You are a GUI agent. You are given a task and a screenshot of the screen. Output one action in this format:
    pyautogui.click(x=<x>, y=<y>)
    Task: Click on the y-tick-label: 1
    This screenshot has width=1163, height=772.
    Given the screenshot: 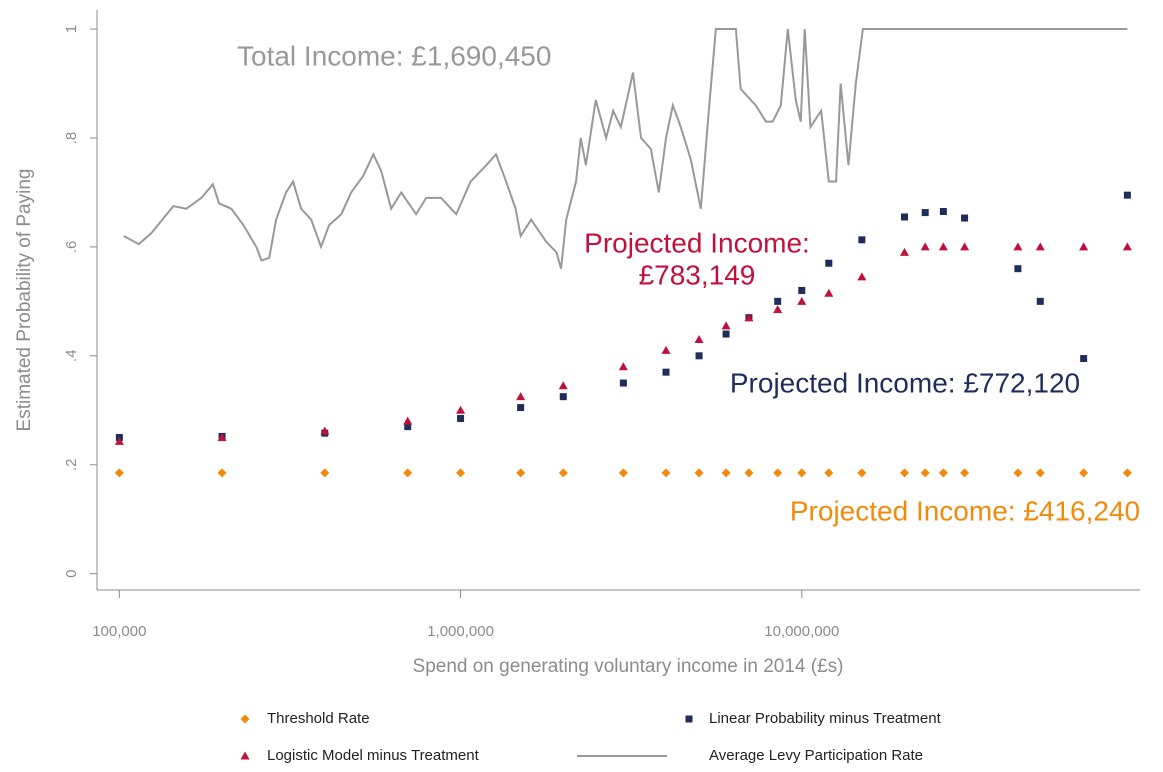 What is the action you would take?
    pyautogui.click(x=71, y=29)
    